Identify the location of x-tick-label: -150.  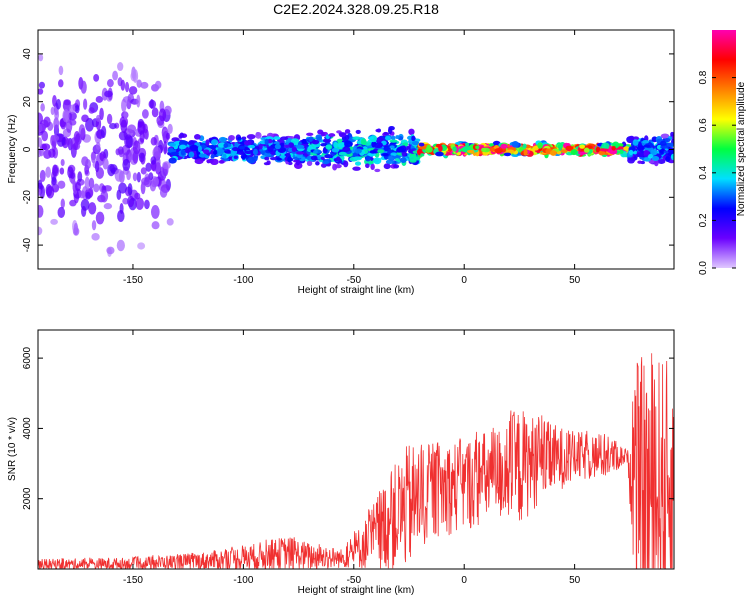
(133, 280).